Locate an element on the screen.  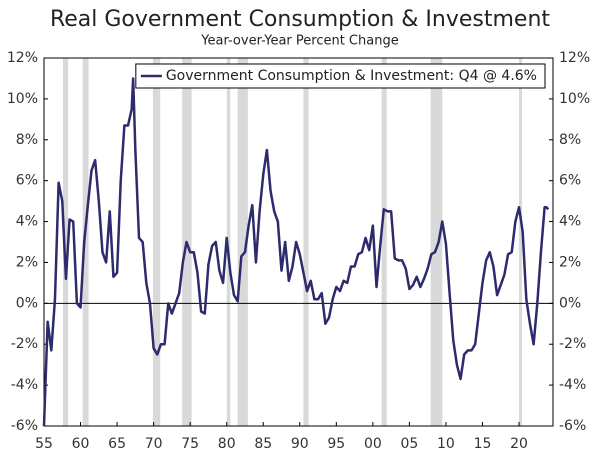
x-tick-label: 15 is located at coordinates (483, 444).